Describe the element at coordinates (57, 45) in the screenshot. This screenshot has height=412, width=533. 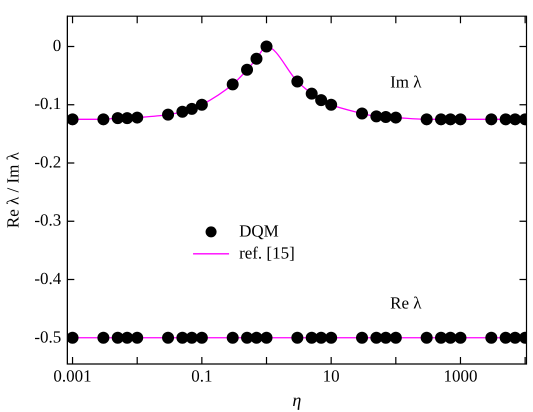
I see `y-tick-label: 0` at that location.